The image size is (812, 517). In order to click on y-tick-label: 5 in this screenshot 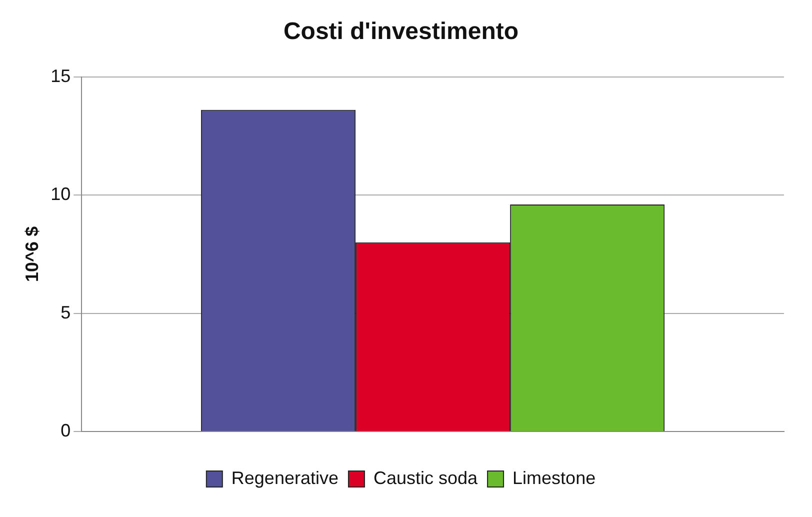, I will do `click(65, 312)`.